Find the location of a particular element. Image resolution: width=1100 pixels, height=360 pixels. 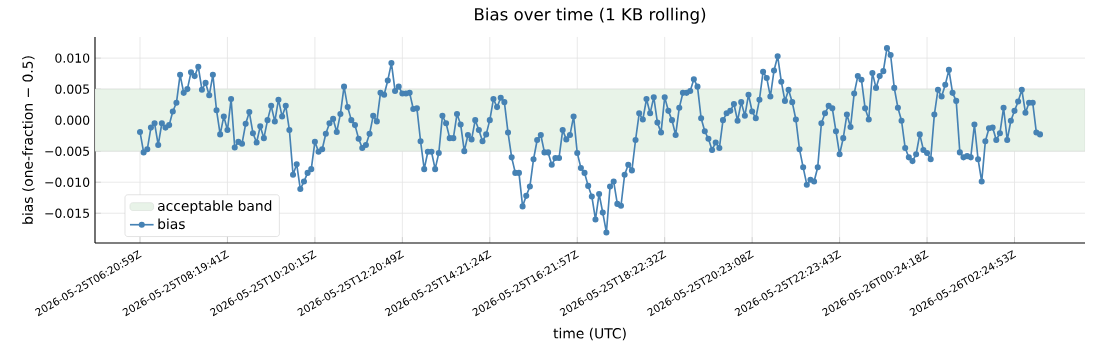

legend-label: acceptable band is located at coordinates (215, 207).